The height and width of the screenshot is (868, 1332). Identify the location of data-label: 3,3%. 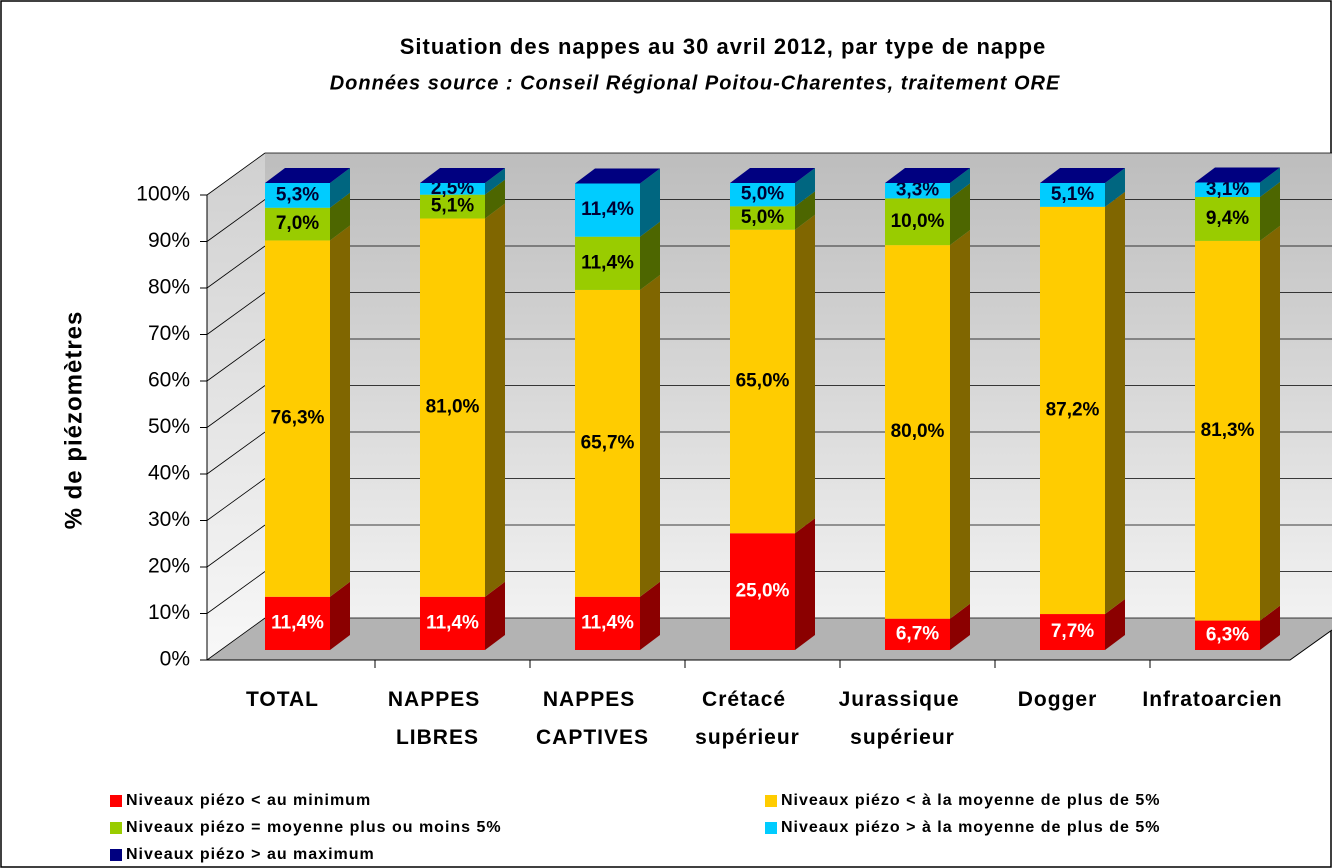
(917, 190).